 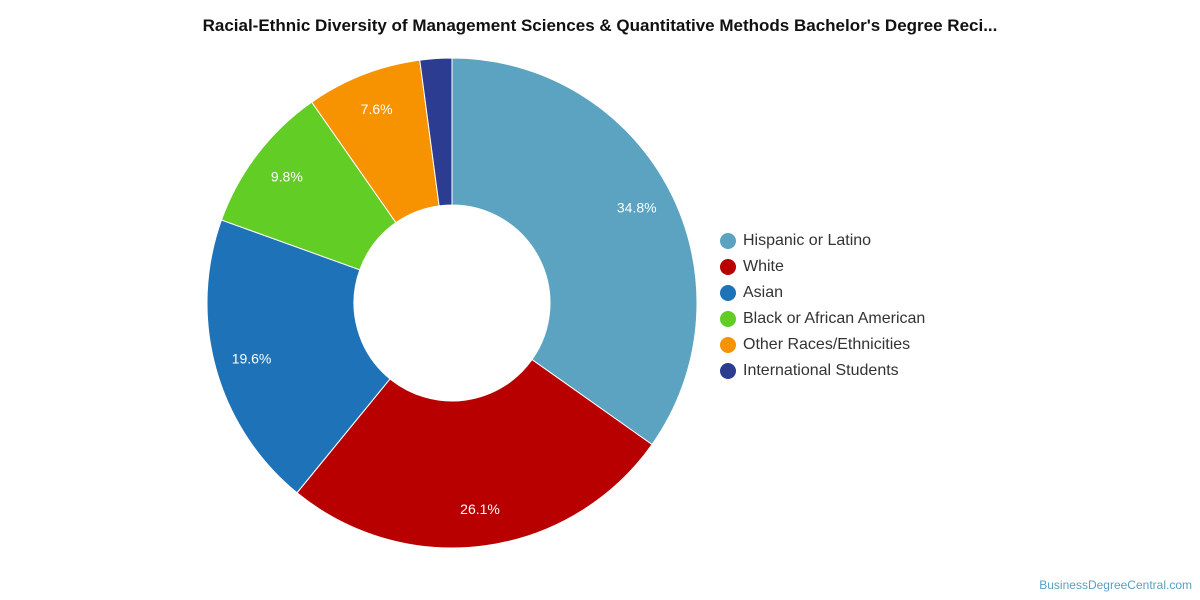 I want to click on legend-item-asian: Asian, so click(x=822, y=293).